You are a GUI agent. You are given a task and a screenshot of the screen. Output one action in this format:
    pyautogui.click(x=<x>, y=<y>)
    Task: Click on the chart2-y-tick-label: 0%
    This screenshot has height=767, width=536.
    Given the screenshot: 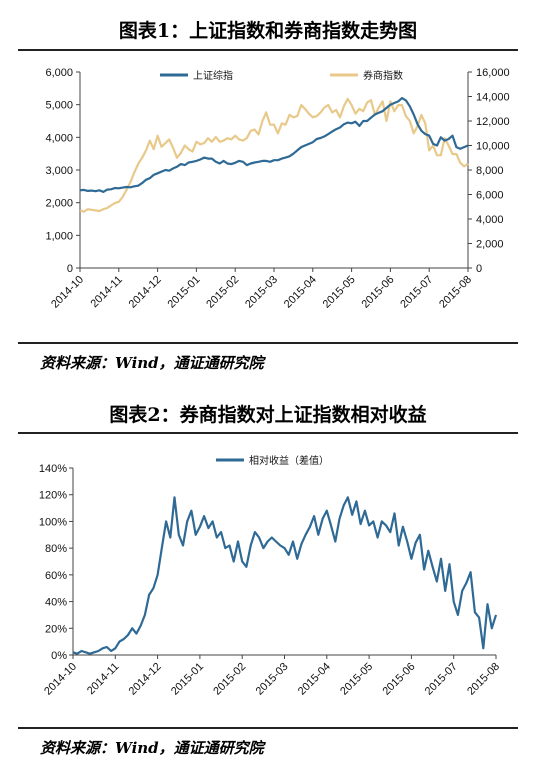 What is the action you would take?
    pyautogui.click(x=59, y=656)
    